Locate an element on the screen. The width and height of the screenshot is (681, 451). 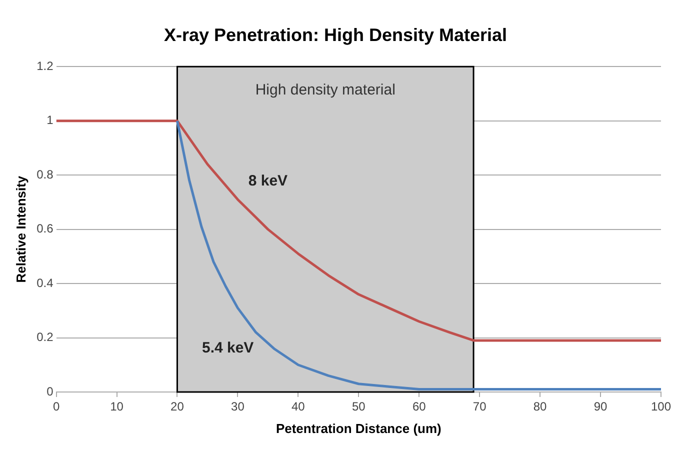
y-tick-label: 1 is located at coordinates (50, 120).